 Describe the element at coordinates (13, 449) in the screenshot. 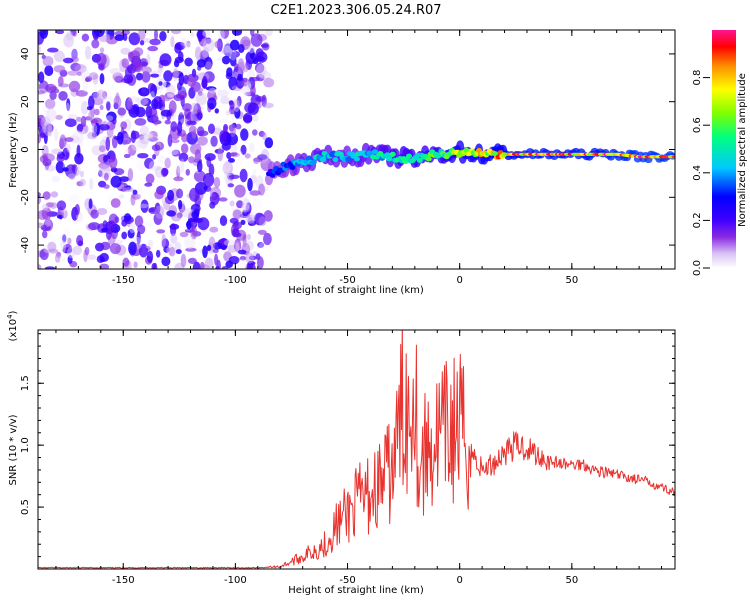

I see `snr-ylabel: SNR (10 * v/v)` at that location.